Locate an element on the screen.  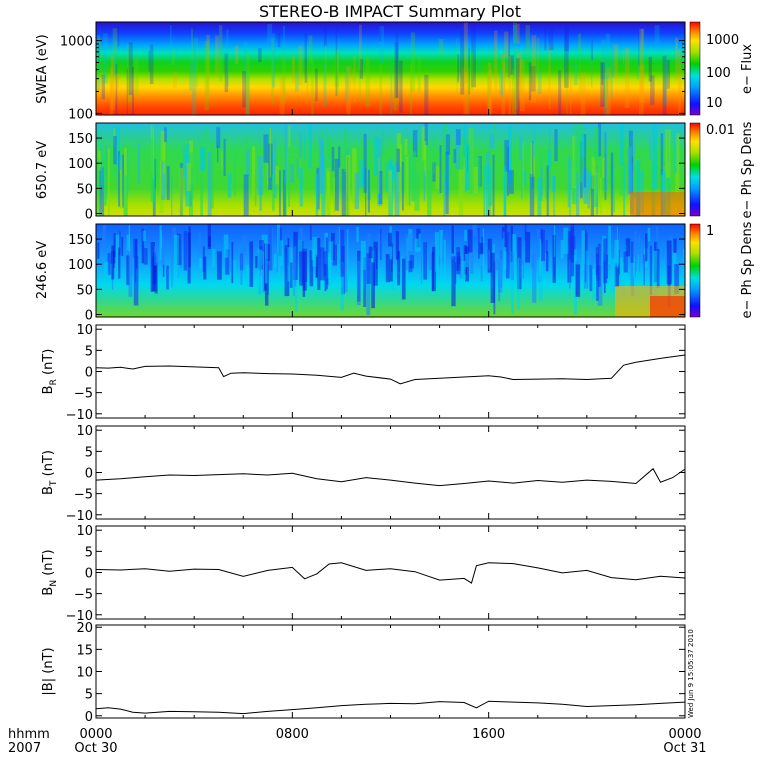
time-tick-label: 0800 is located at coordinates (292, 734).